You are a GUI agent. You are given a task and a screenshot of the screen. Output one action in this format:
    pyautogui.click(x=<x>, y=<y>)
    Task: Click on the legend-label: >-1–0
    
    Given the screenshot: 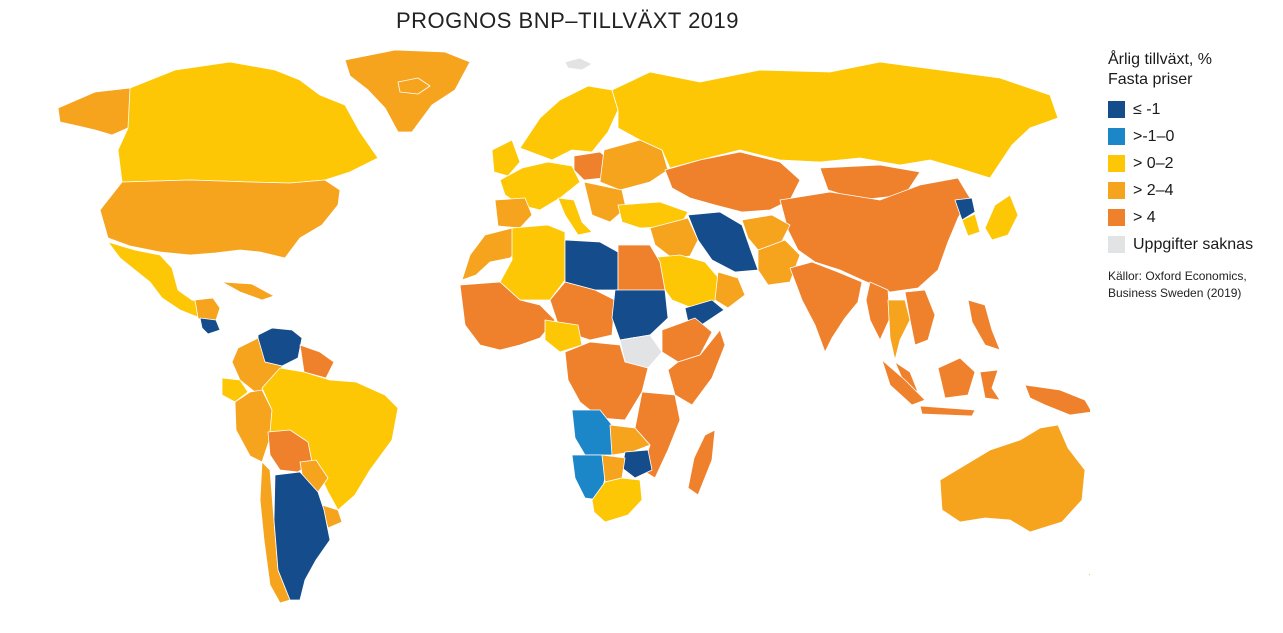 What is the action you would take?
    pyautogui.click(x=1154, y=136)
    